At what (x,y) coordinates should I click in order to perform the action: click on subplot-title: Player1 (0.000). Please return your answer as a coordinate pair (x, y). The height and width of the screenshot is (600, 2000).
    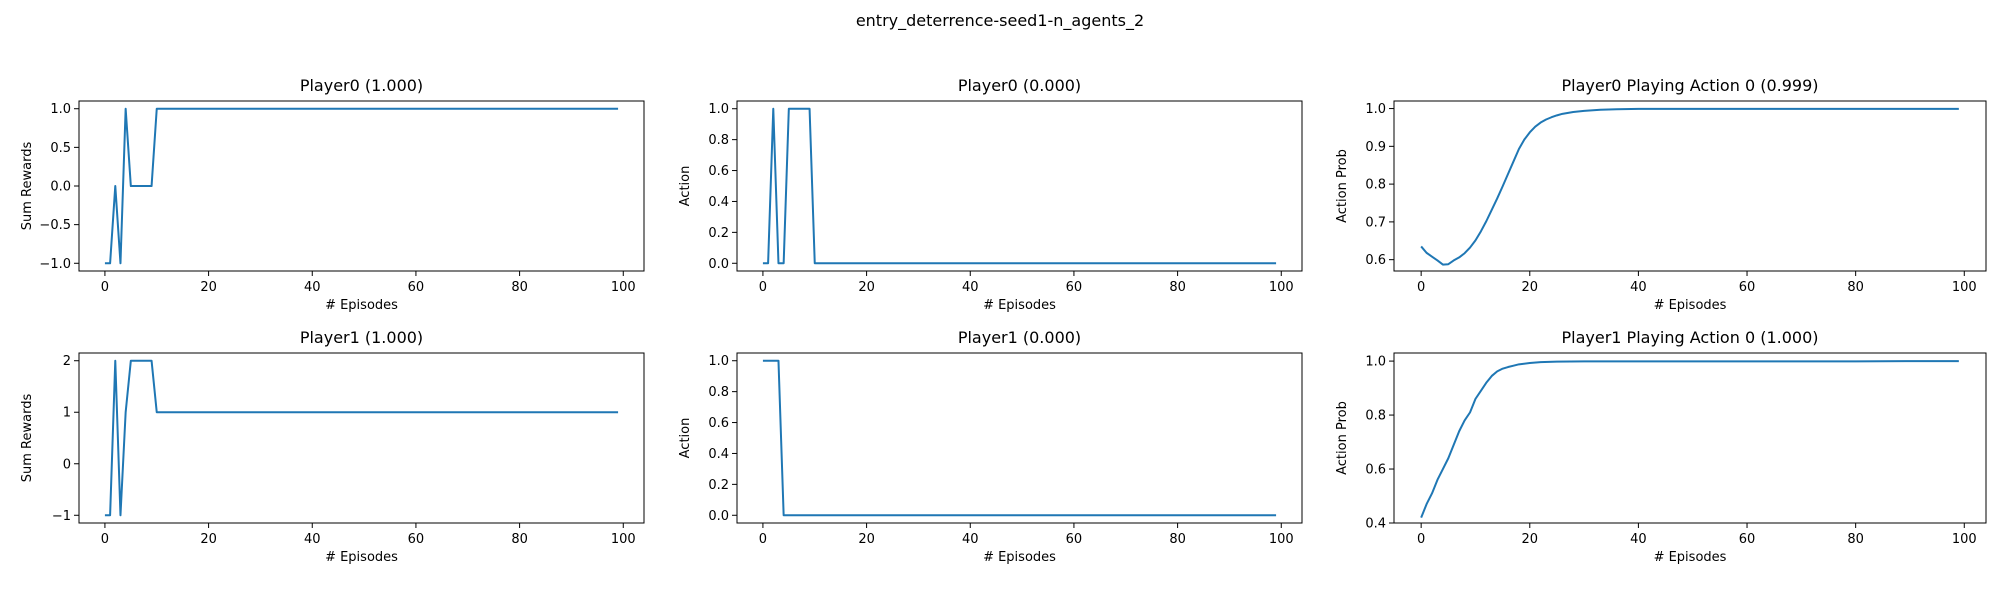
    Looking at the image, I should click on (1019, 337).